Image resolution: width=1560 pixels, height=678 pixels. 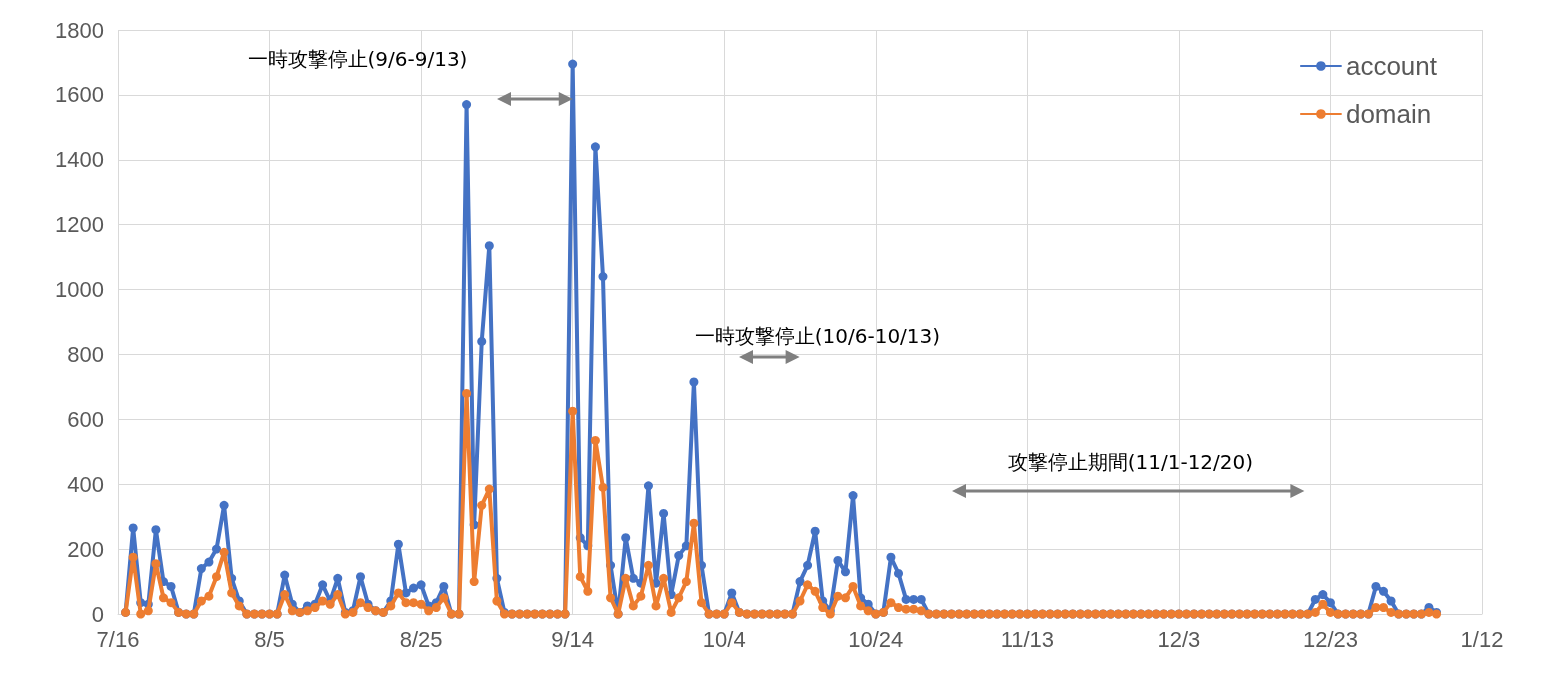 What do you see at coordinates (79, 290) in the screenshot?
I see `y-tick-label: 1000` at bounding box center [79, 290].